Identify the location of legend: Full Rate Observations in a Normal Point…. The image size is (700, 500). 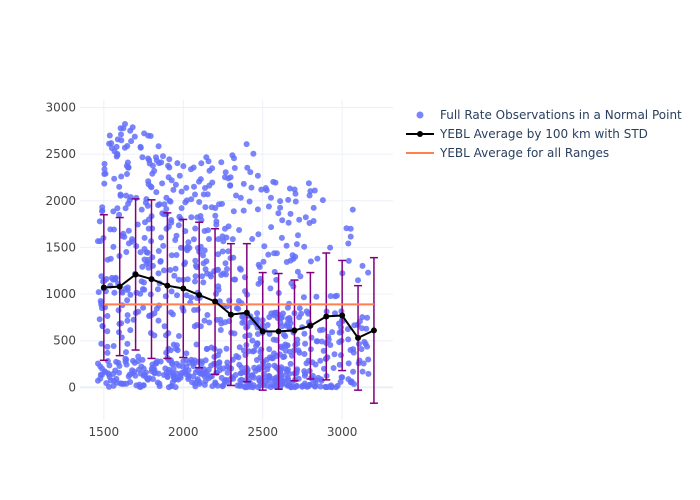
(544, 134).